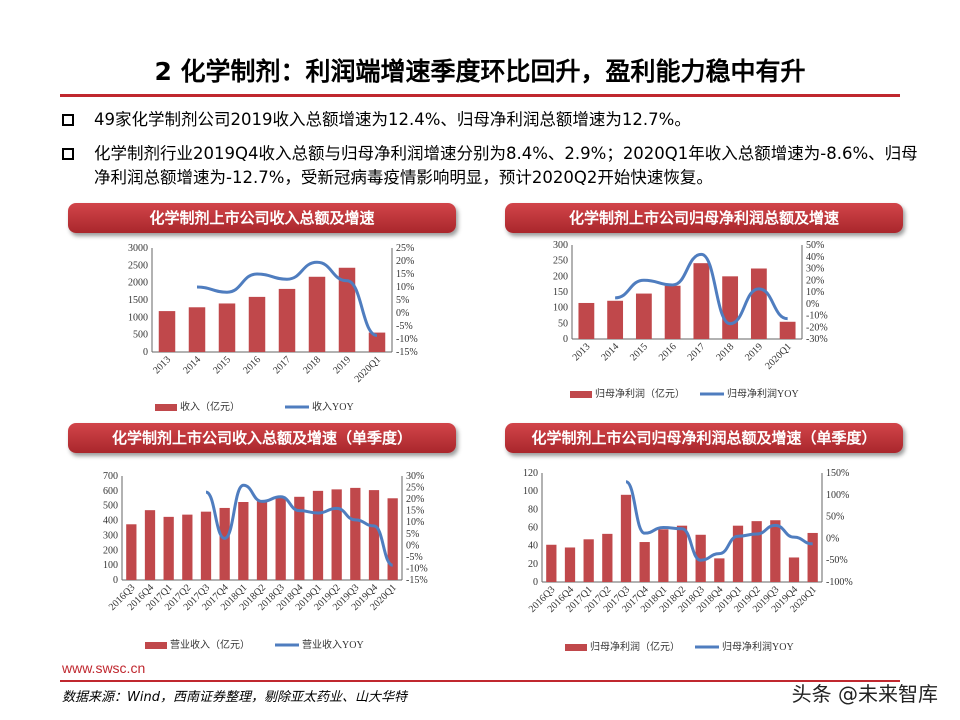  What do you see at coordinates (815, 257) in the screenshot?
I see `y2-tick-label: 40%` at bounding box center [815, 257].